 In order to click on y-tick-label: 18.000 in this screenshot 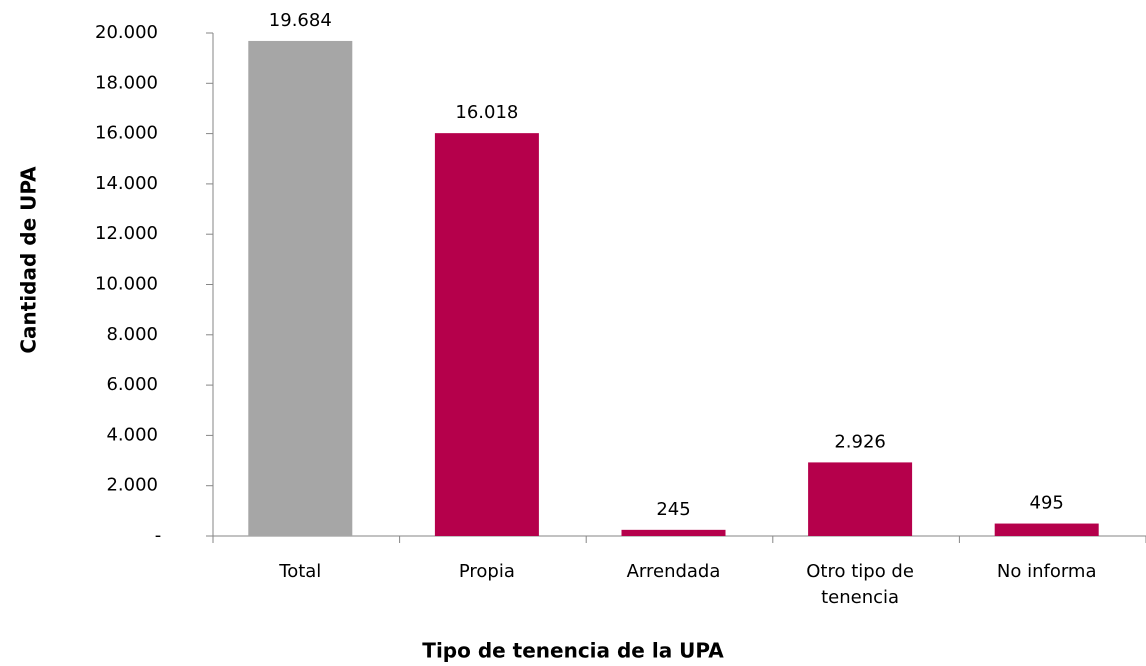, I will do `click(126, 82)`.